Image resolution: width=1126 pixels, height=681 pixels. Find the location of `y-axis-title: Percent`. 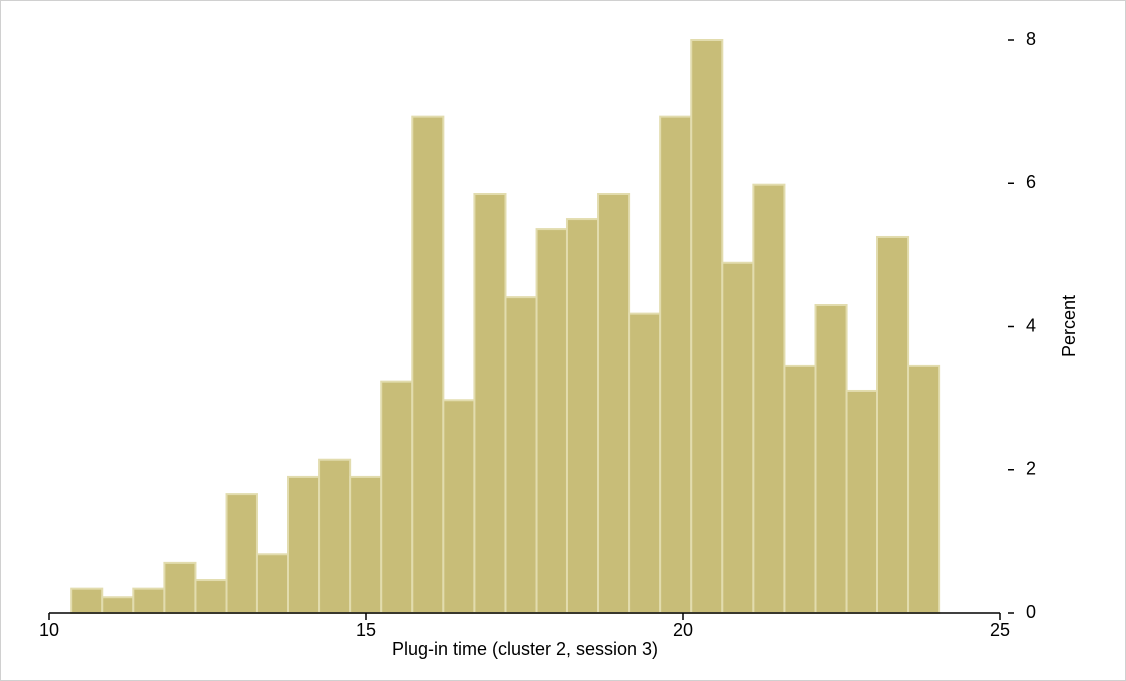

y-axis-title: Percent is located at coordinates (1069, 326).